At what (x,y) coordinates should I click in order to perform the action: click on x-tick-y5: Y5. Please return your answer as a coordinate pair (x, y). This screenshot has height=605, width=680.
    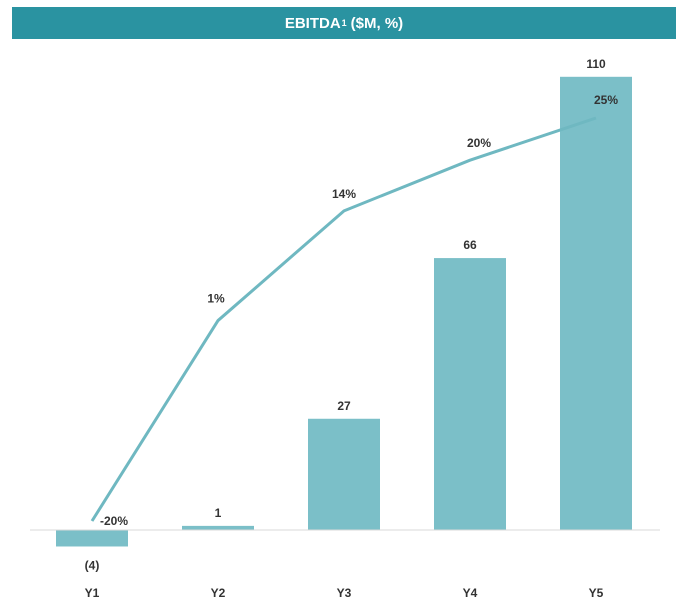
    Looking at the image, I should click on (596, 593).